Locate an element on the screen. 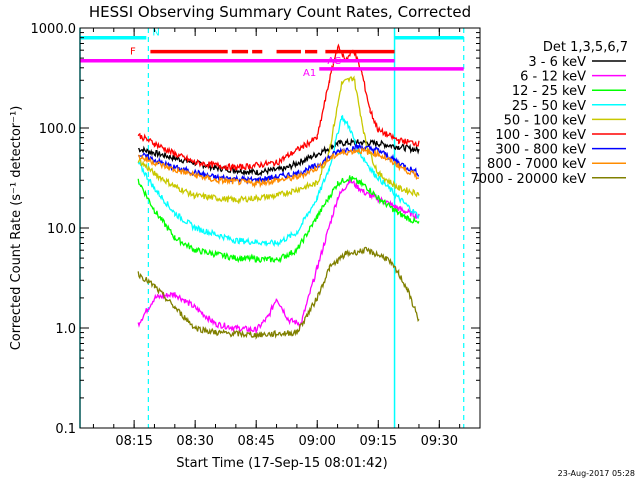 This screenshot has height=480, width=640. legend-label-7: 800 - 7000 keV is located at coordinates (536, 164).